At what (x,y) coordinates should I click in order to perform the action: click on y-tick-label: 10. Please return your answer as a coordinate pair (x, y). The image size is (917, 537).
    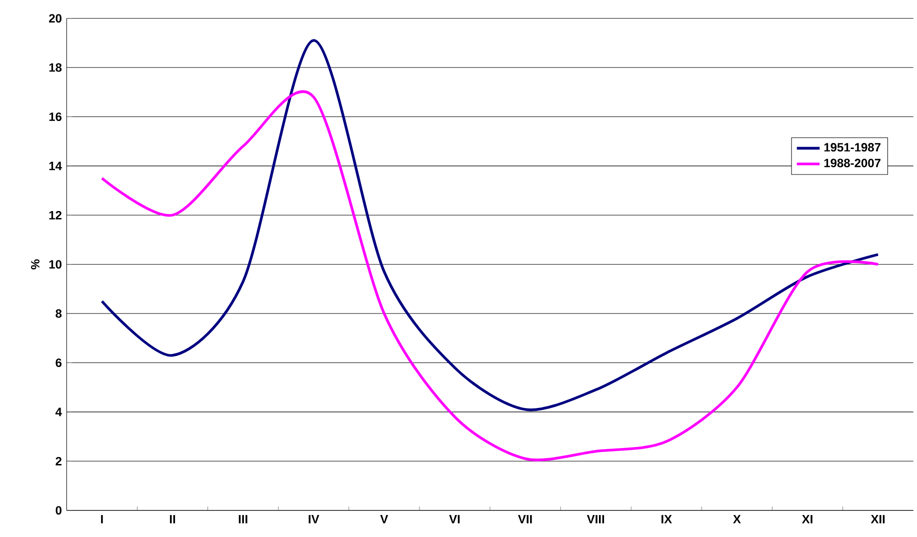
    Looking at the image, I should click on (55, 264).